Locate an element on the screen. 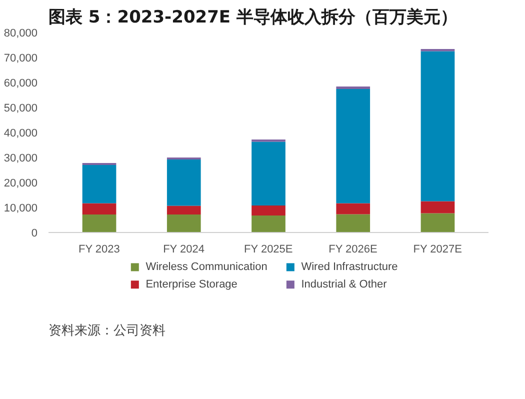 This screenshot has width=525, height=399. y-tick-label: 30,000 is located at coordinates (21, 158).